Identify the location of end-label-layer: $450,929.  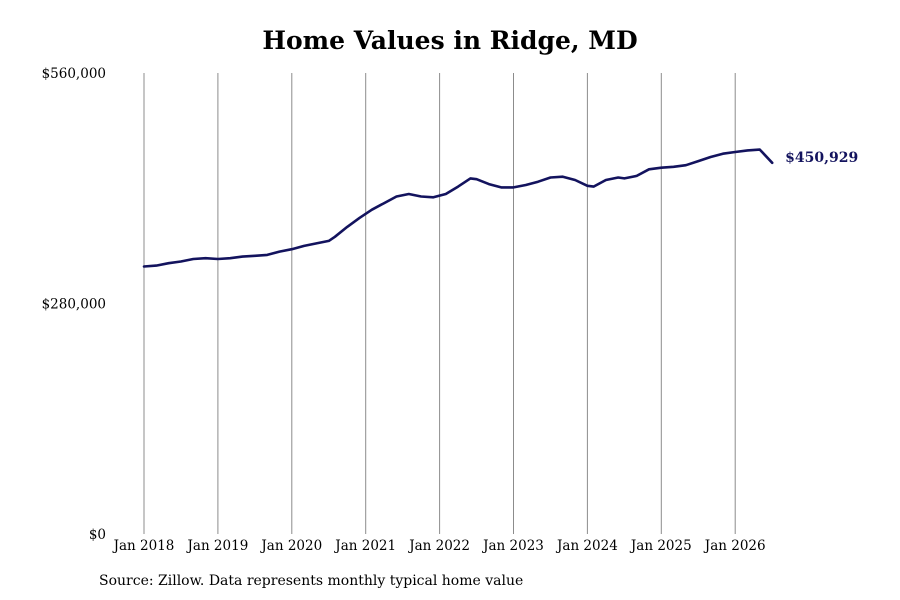
(821, 158).